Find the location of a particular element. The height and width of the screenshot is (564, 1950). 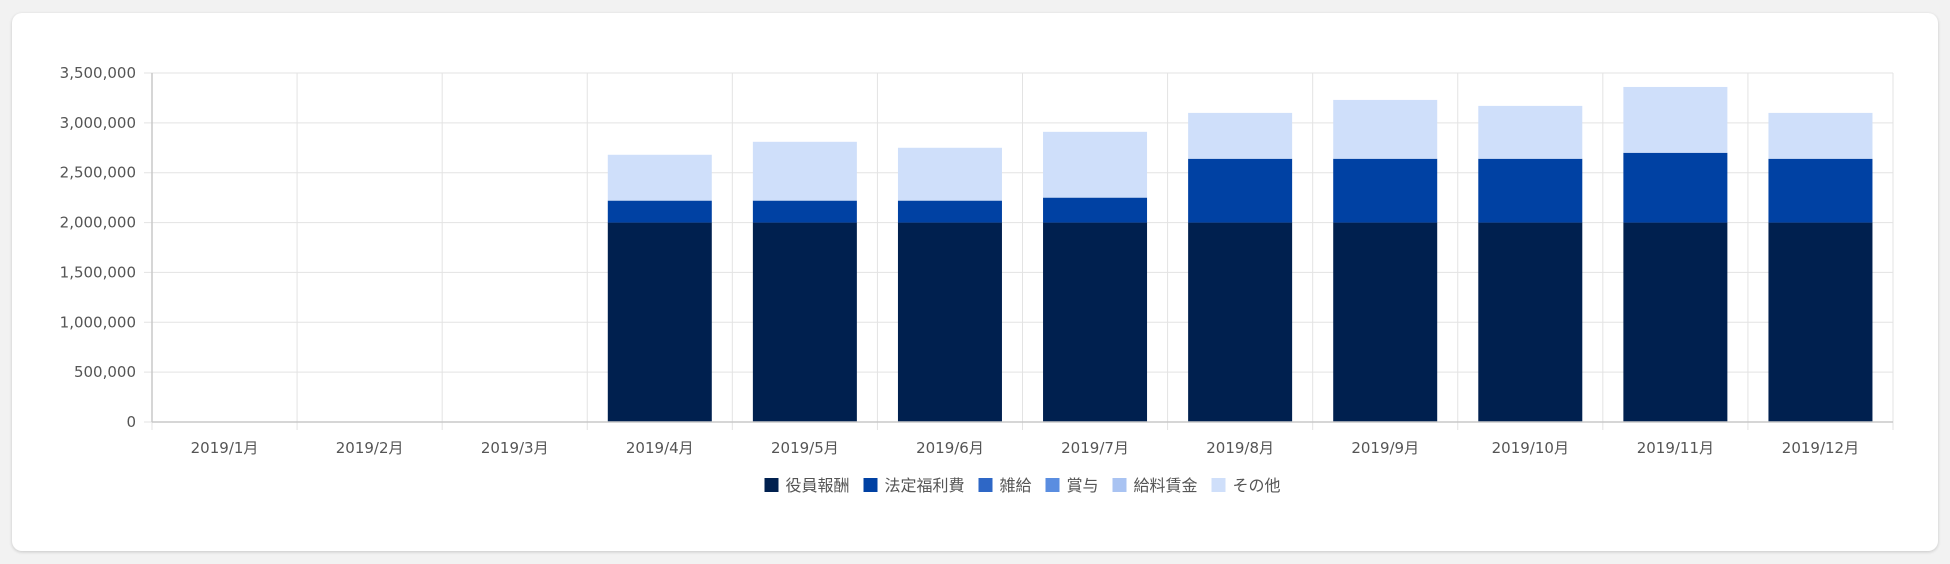

legend-label: 役員報酬 is located at coordinates (818, 485).